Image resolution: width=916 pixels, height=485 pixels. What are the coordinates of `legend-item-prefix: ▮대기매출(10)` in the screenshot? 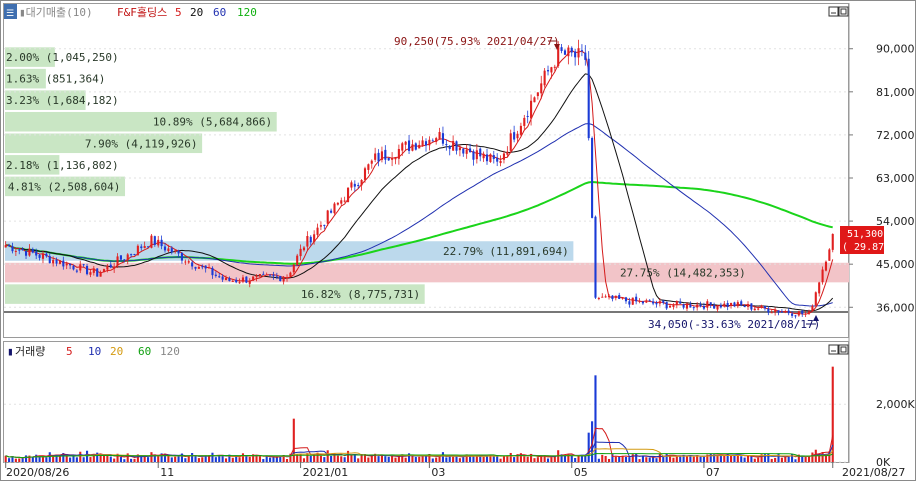 It's located at (56, 12).